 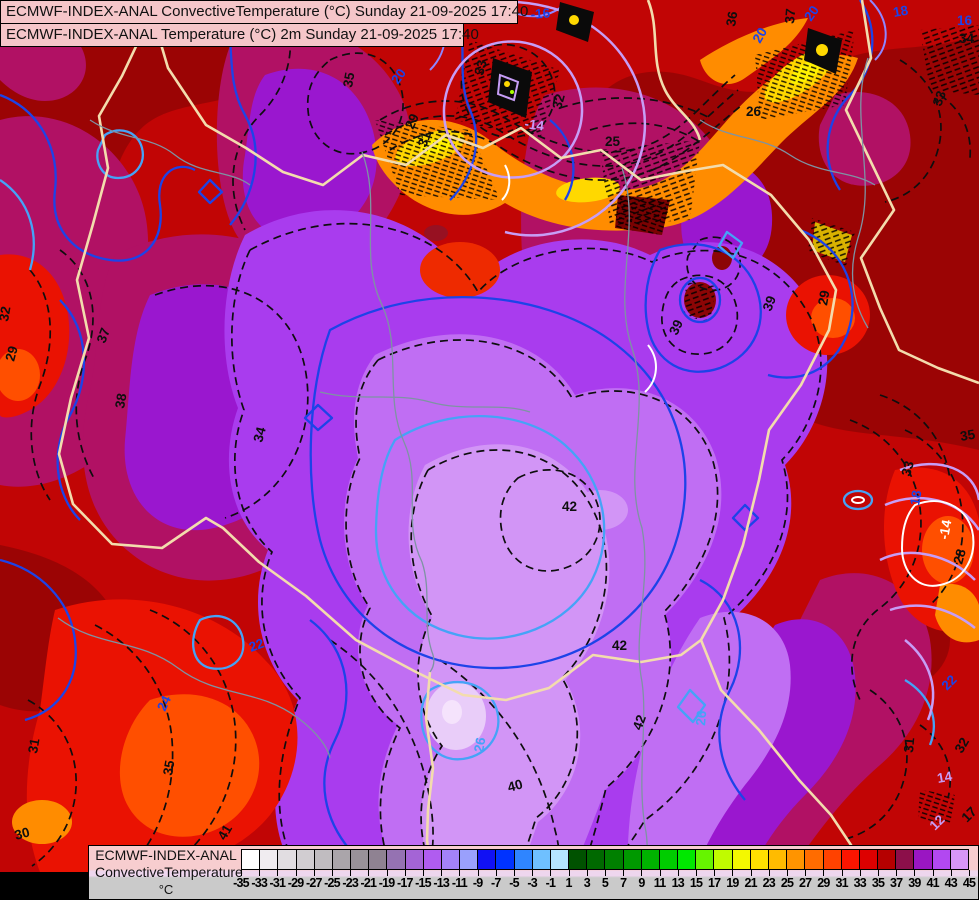 What do you see at coordinates (259, 883) in the screenshot?
I see `legend-tick-label: -33` at bounding box center [259, 883].